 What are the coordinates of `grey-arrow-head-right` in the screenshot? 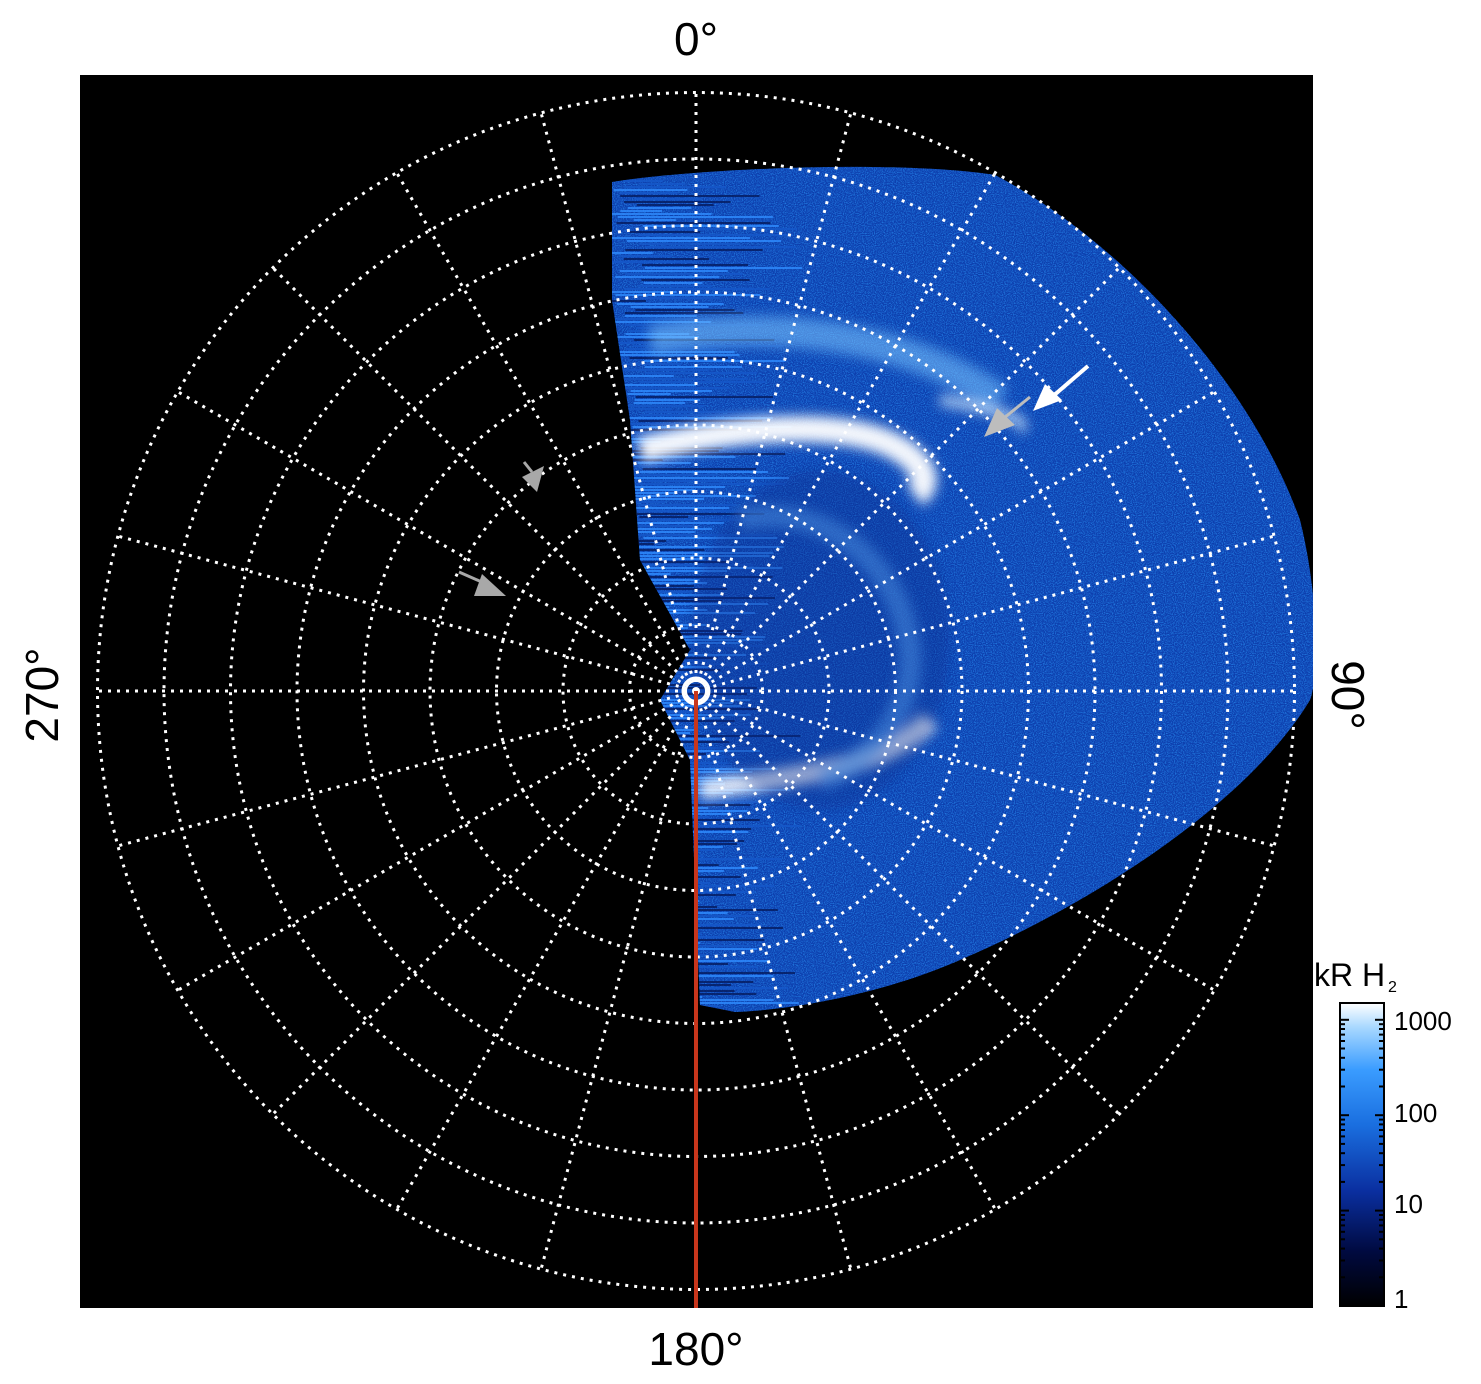 It's located at (999, 422).